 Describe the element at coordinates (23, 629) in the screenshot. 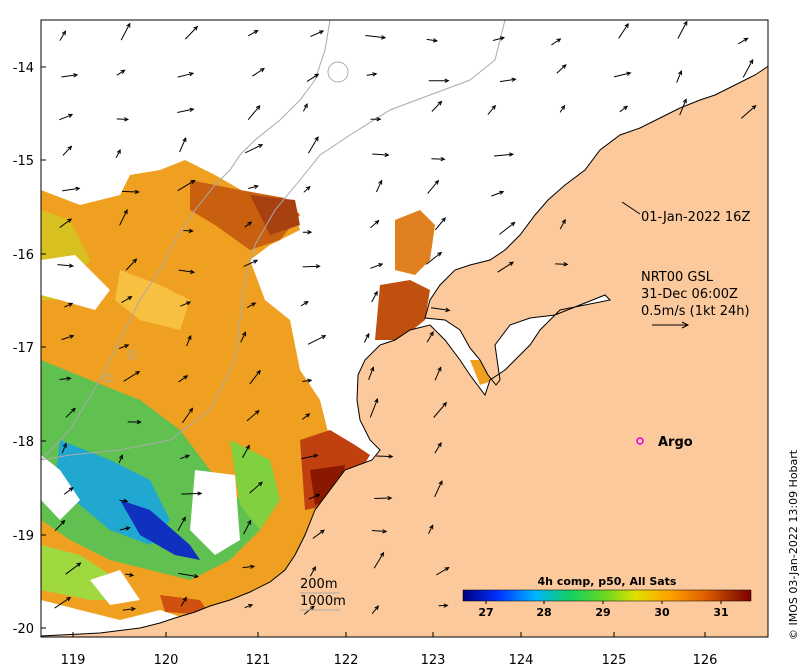

I see `y-tick-minus20: -20` at that location.